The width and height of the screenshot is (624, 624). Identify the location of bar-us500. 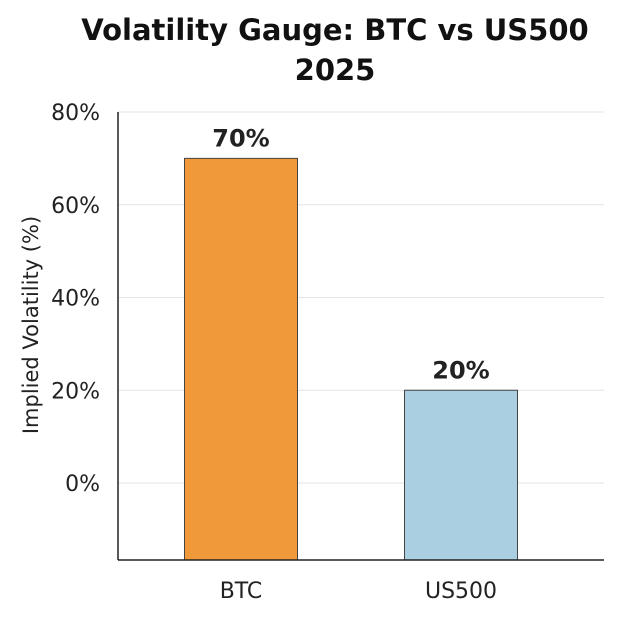
(461, 475).